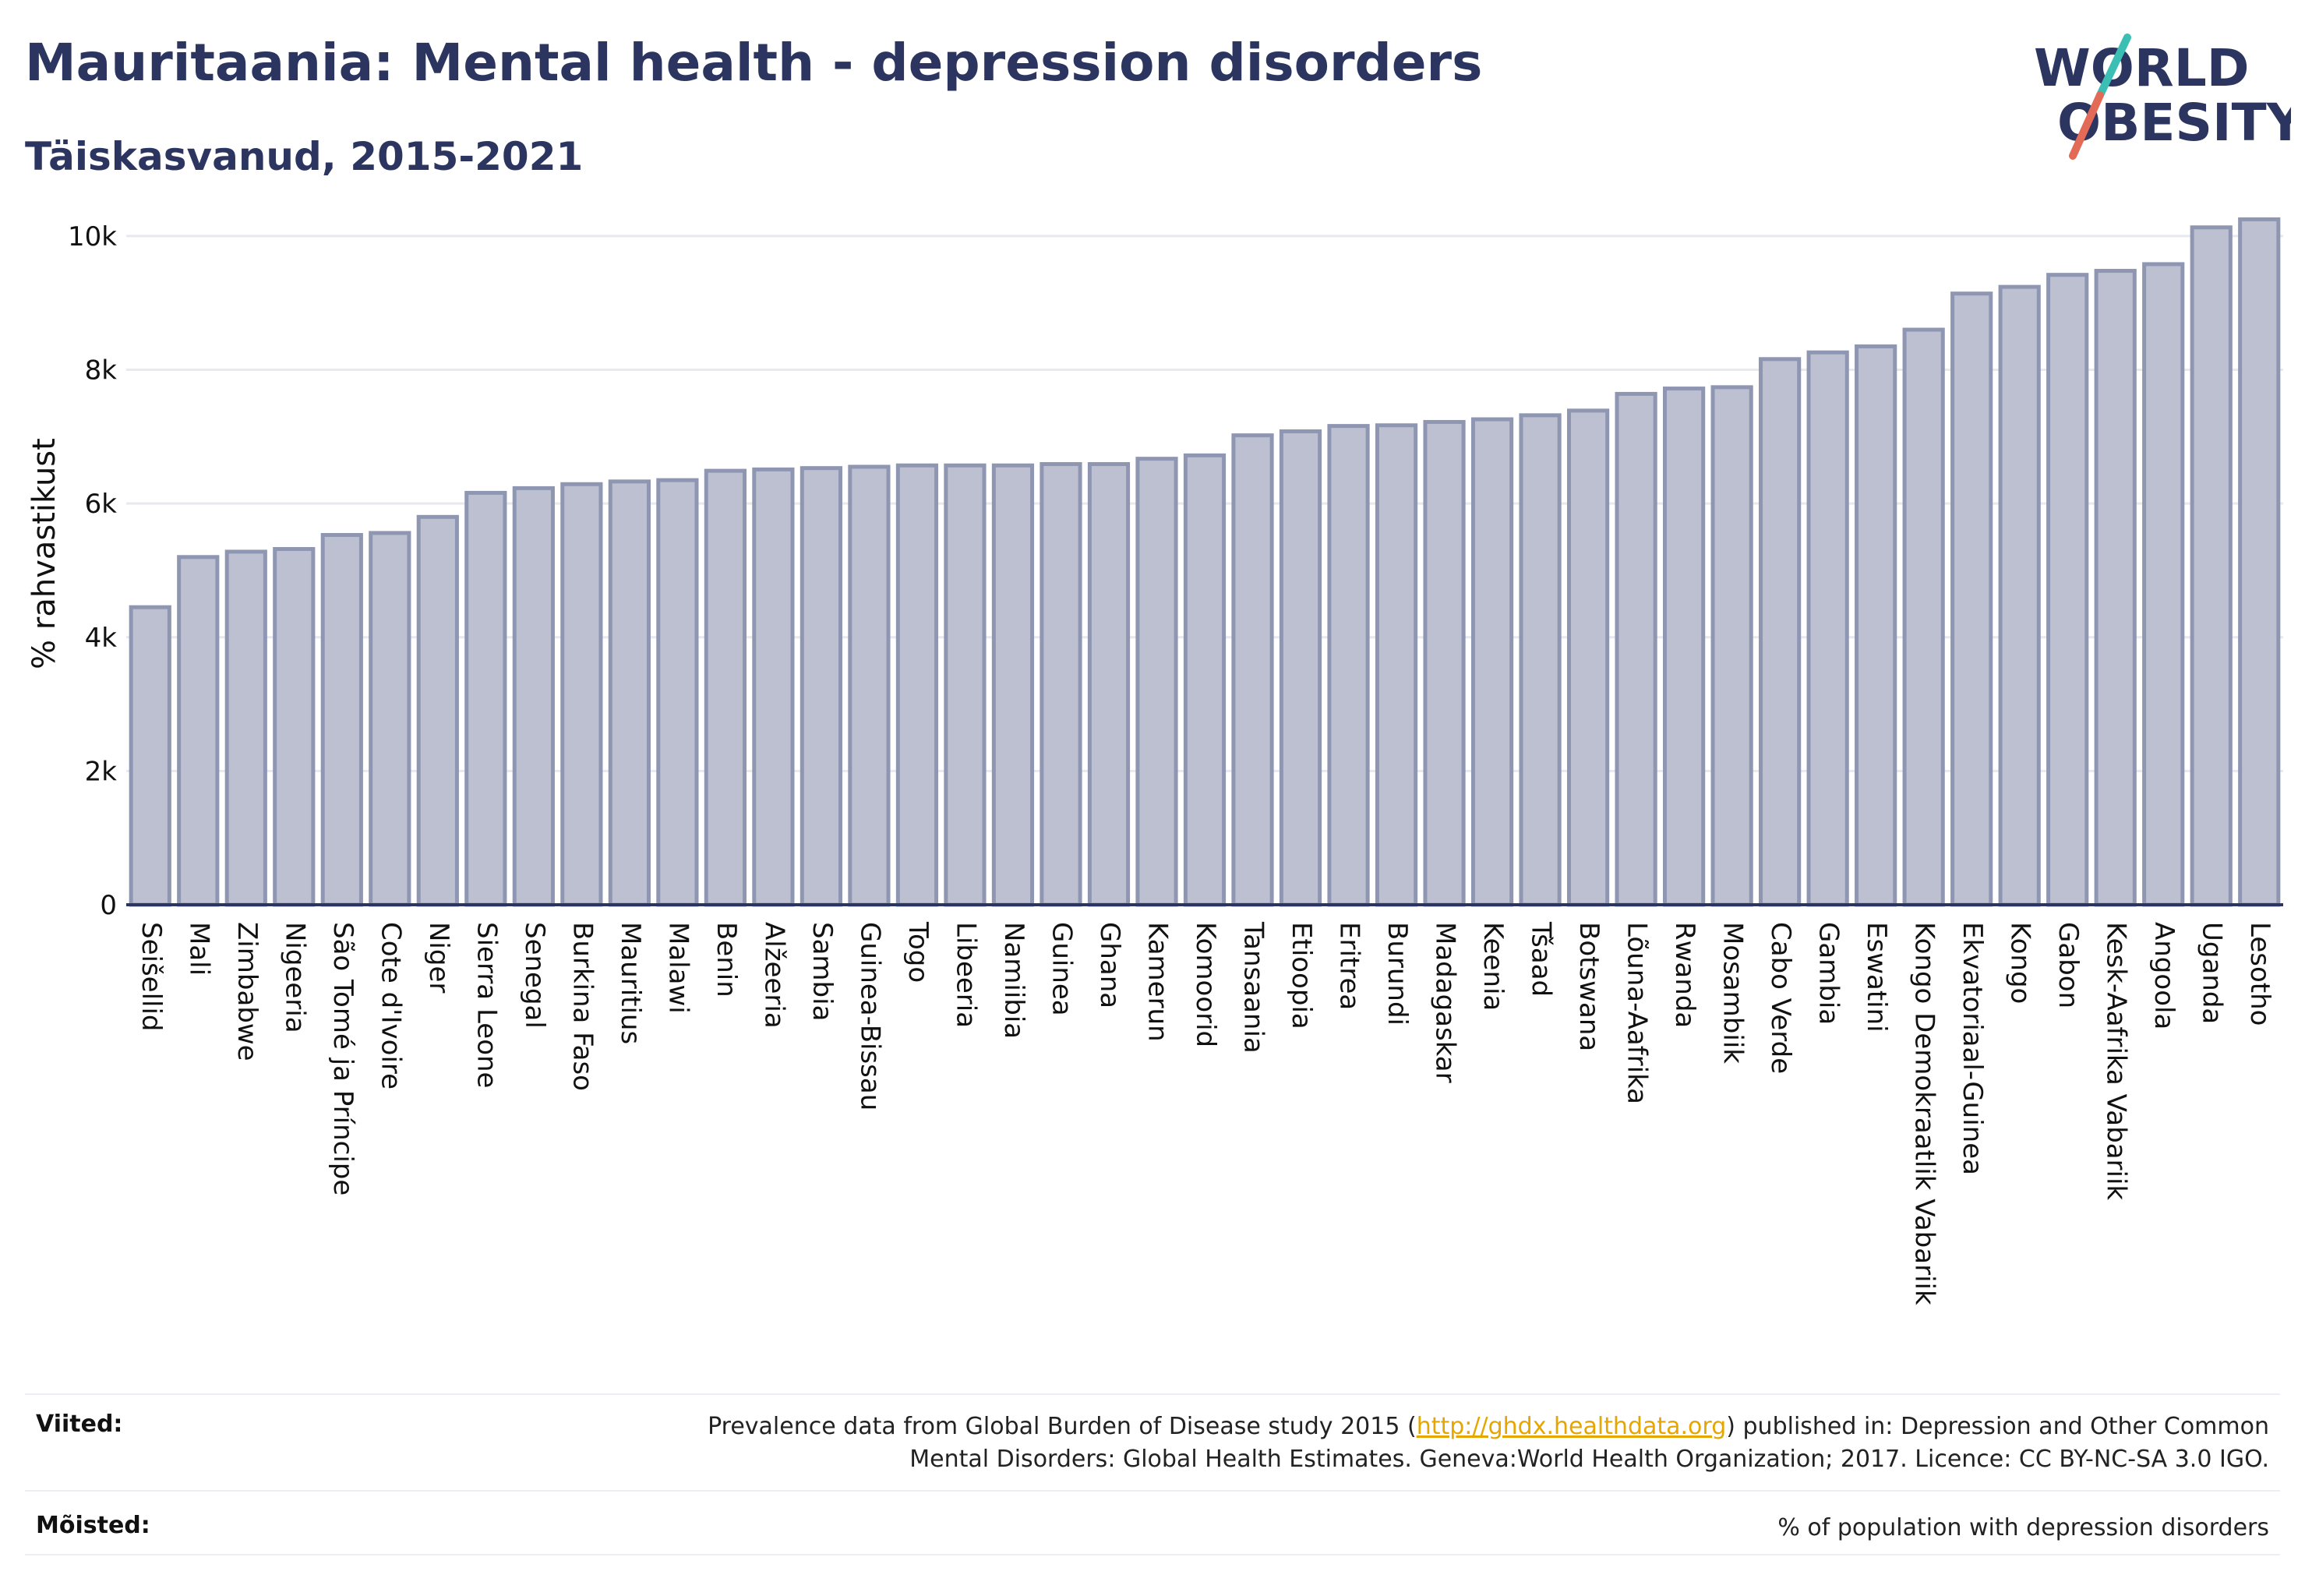 The width and height of the screenshot is (2305, 1596). What do you see at coordinates (1157, 982) in the screenshot?
I see `x-tick-label: Kamerun` at bounding box center [1157, 982].